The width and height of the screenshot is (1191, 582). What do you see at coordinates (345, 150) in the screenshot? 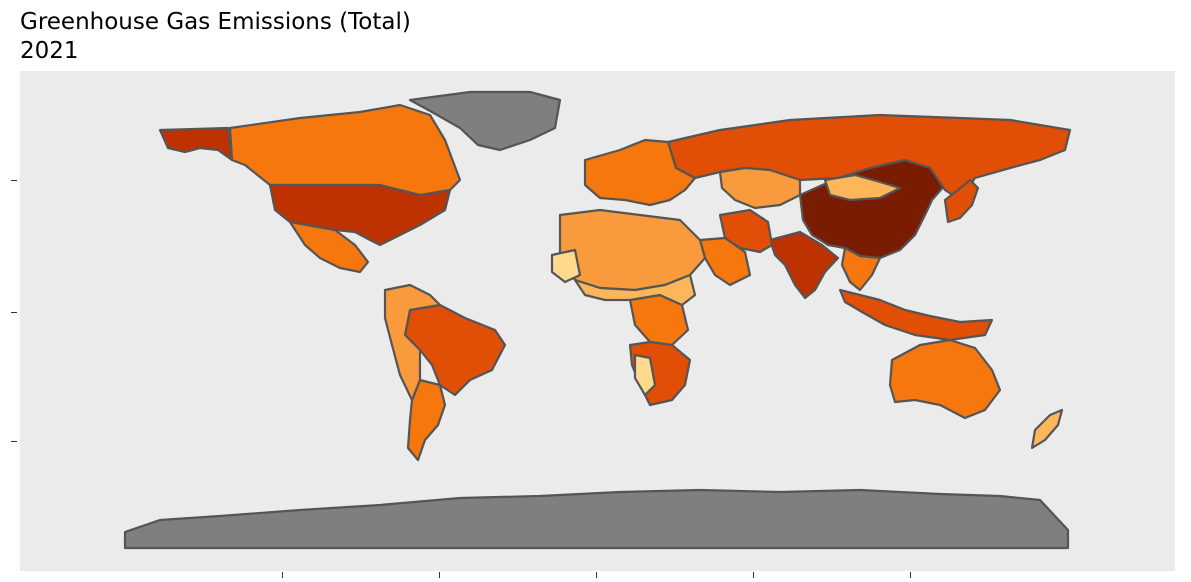
I see `region-canada` at bounding box center [345, 150].